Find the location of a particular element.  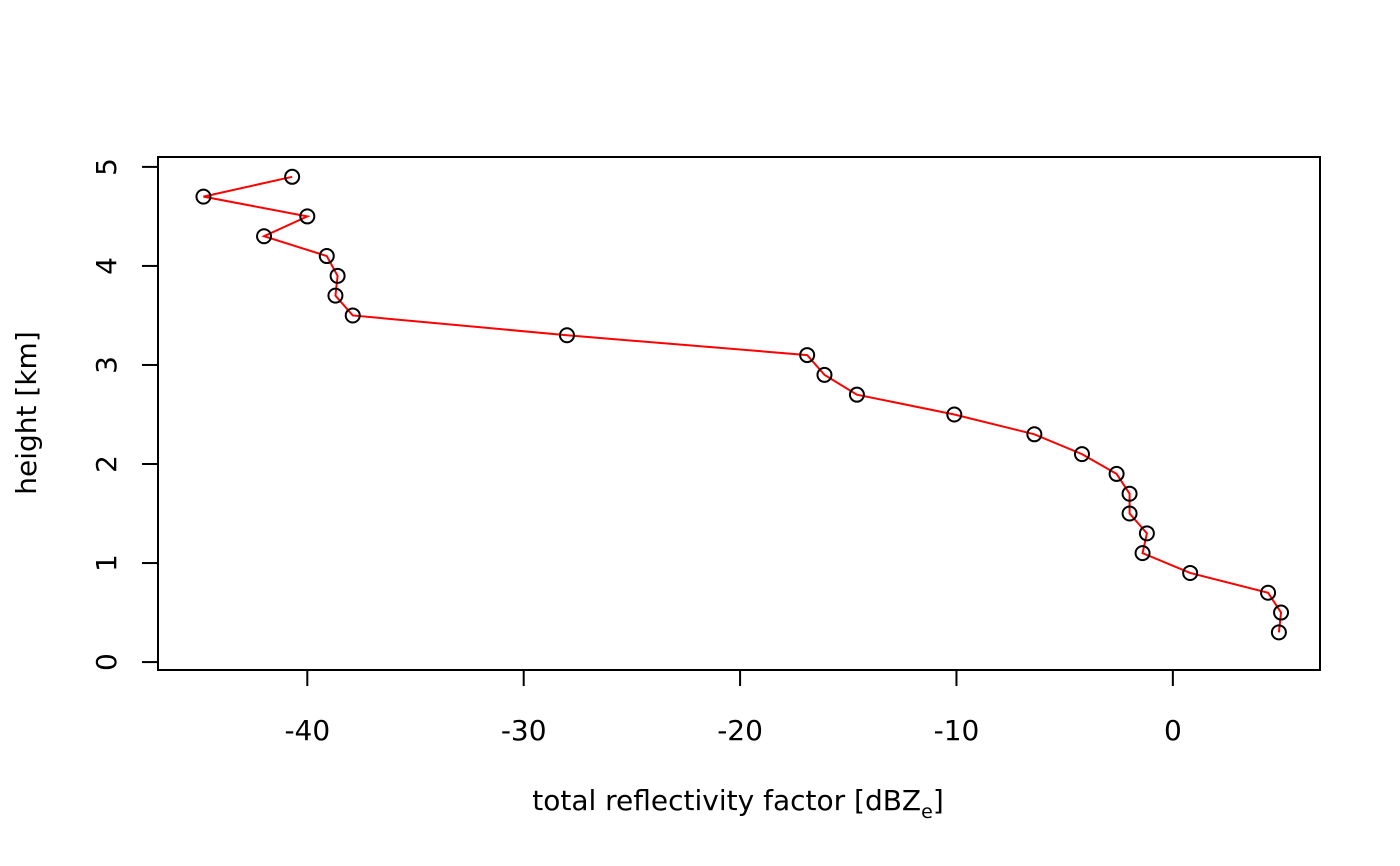

x-tick-label: -40 is located at coordinates (307, 730).